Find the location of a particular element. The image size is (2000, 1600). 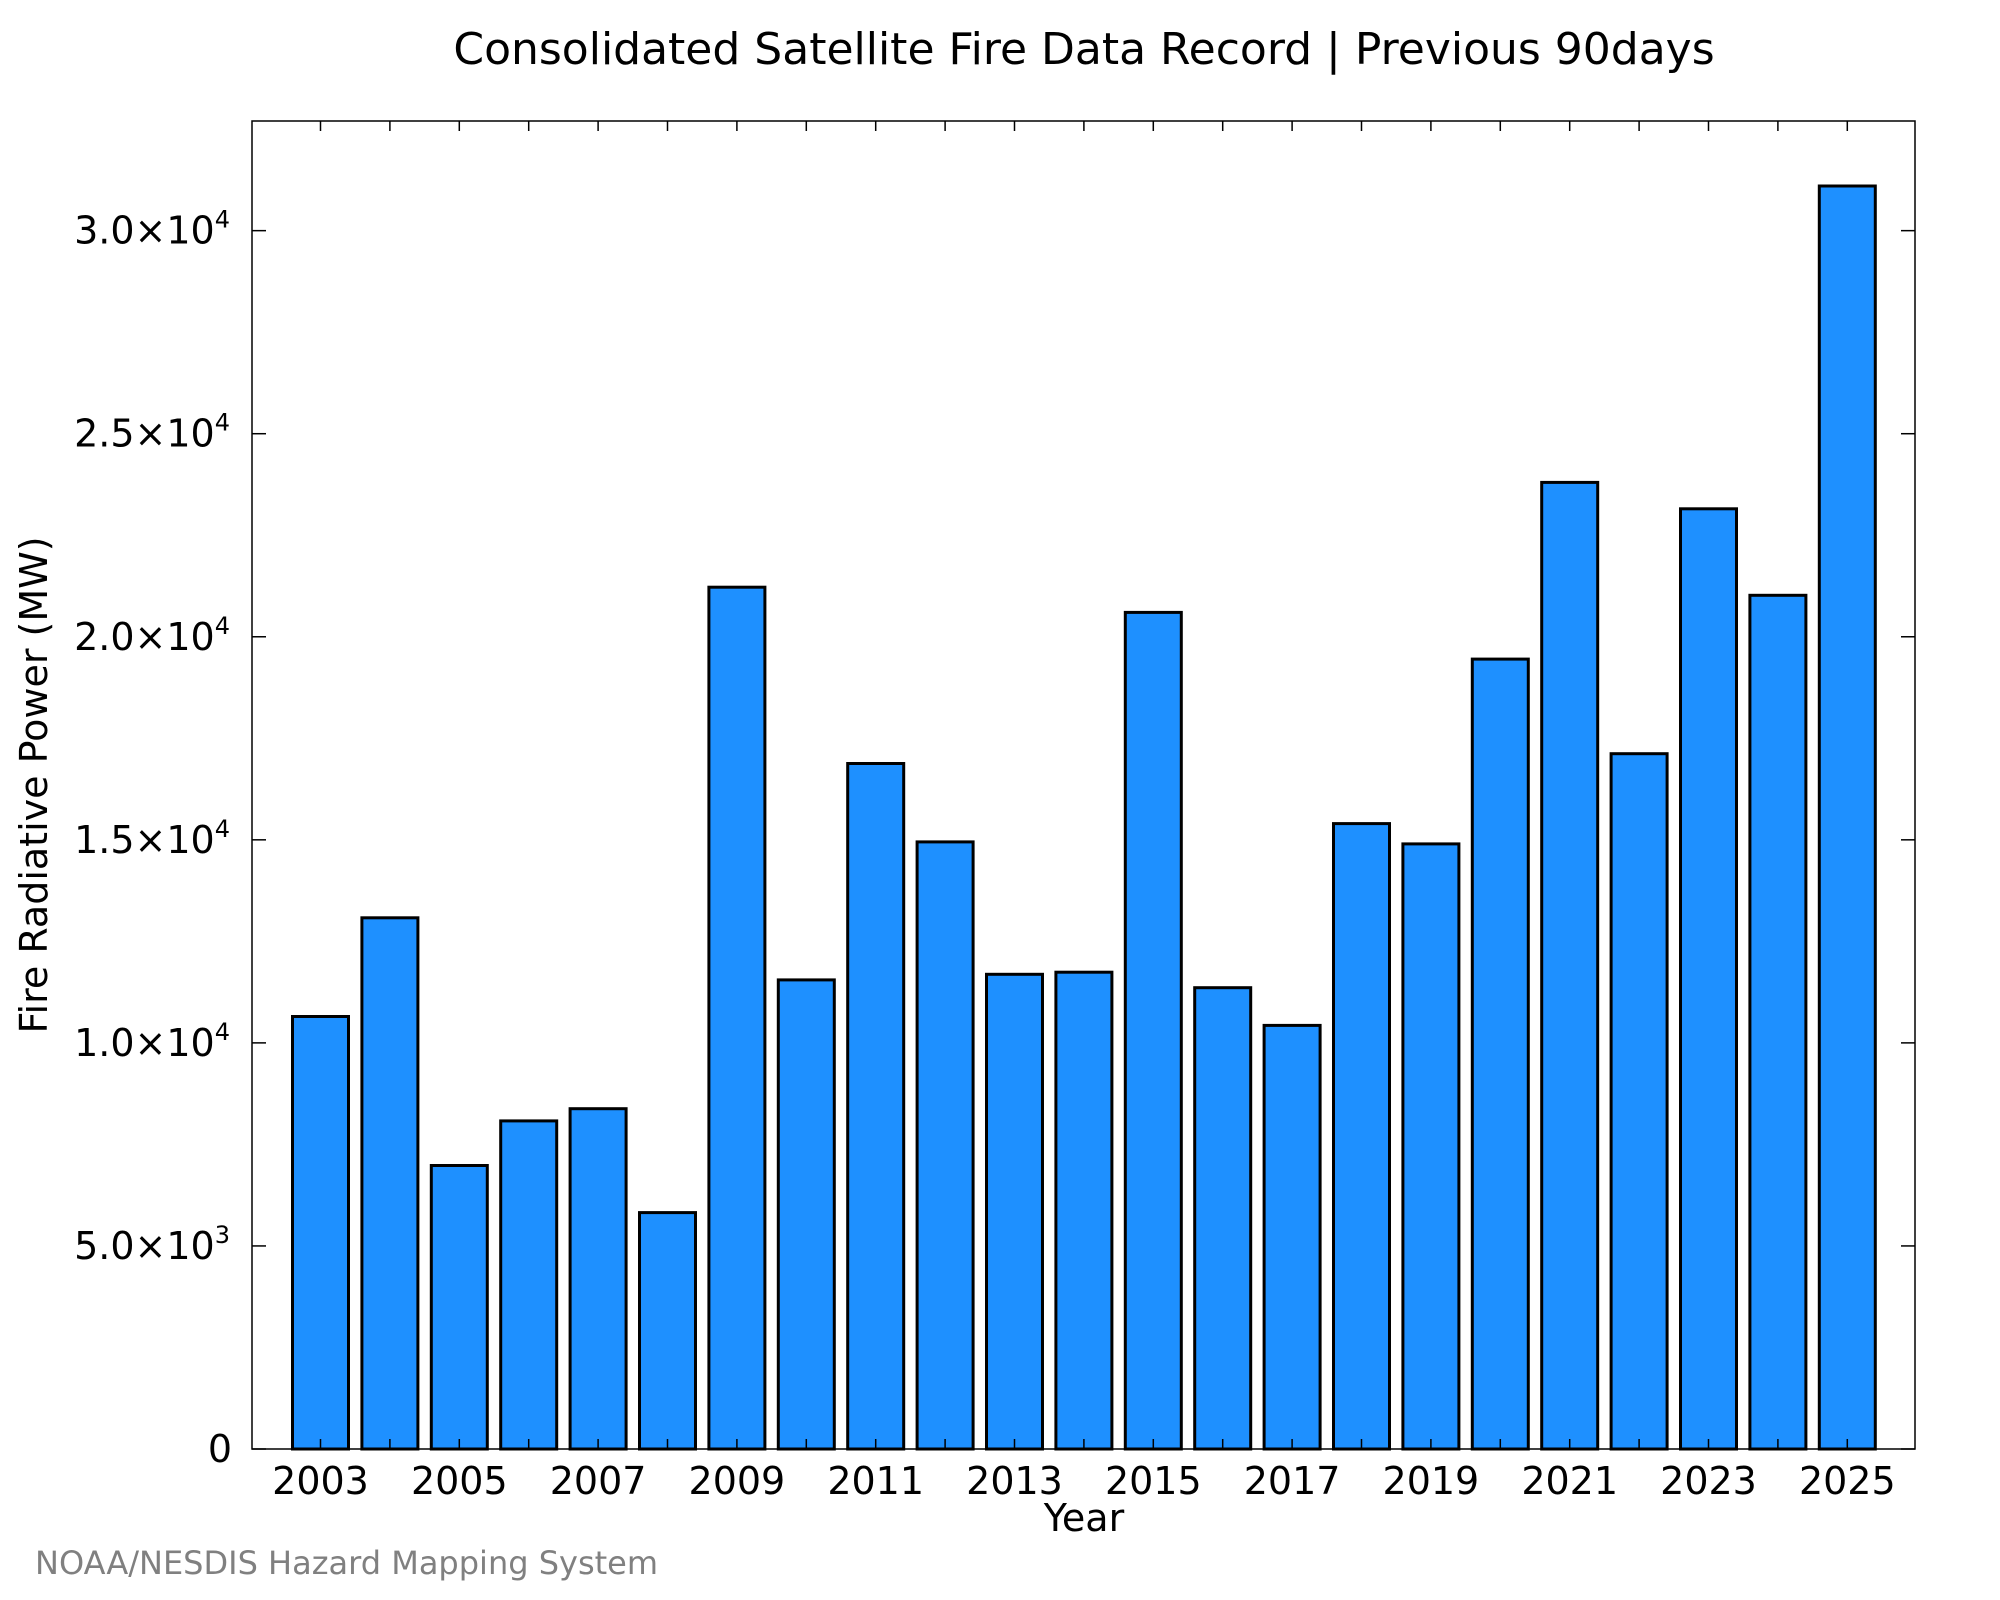

x-tick-label: 2003 is located at coordinates (320, 1481).